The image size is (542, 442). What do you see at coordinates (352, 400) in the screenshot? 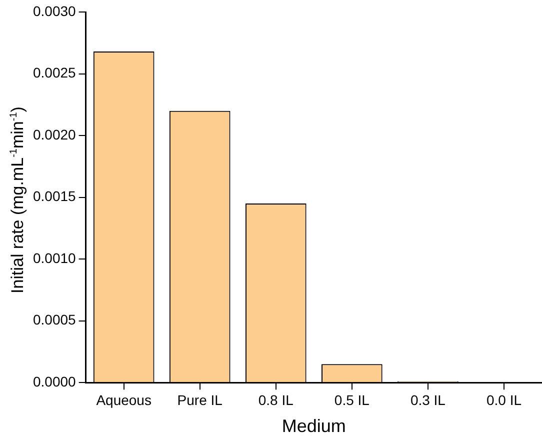
I see `x-tick-label: 0.5 IL` at bounding box center [352, 400].